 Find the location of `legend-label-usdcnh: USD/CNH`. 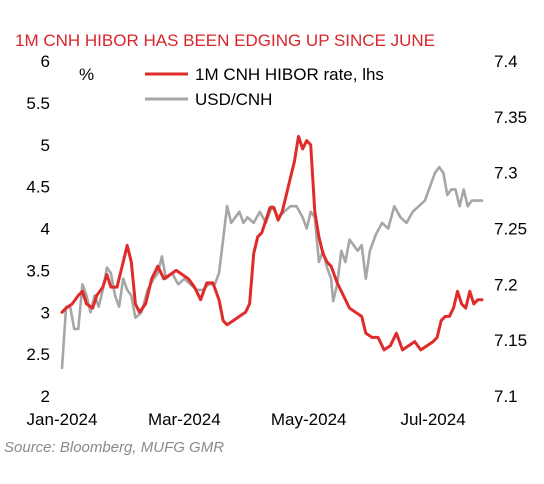

legend-label-usdcnh: USD/CNH is located at coordinates (233, 99).